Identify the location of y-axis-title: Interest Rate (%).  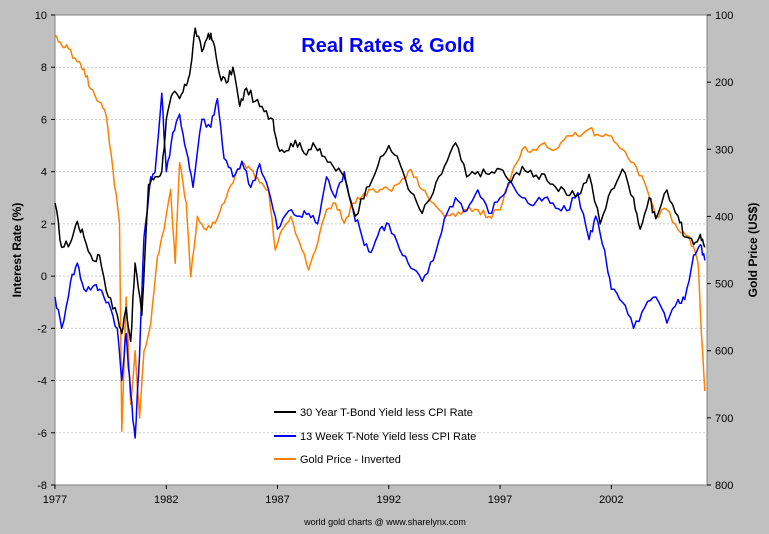
(17, 250).